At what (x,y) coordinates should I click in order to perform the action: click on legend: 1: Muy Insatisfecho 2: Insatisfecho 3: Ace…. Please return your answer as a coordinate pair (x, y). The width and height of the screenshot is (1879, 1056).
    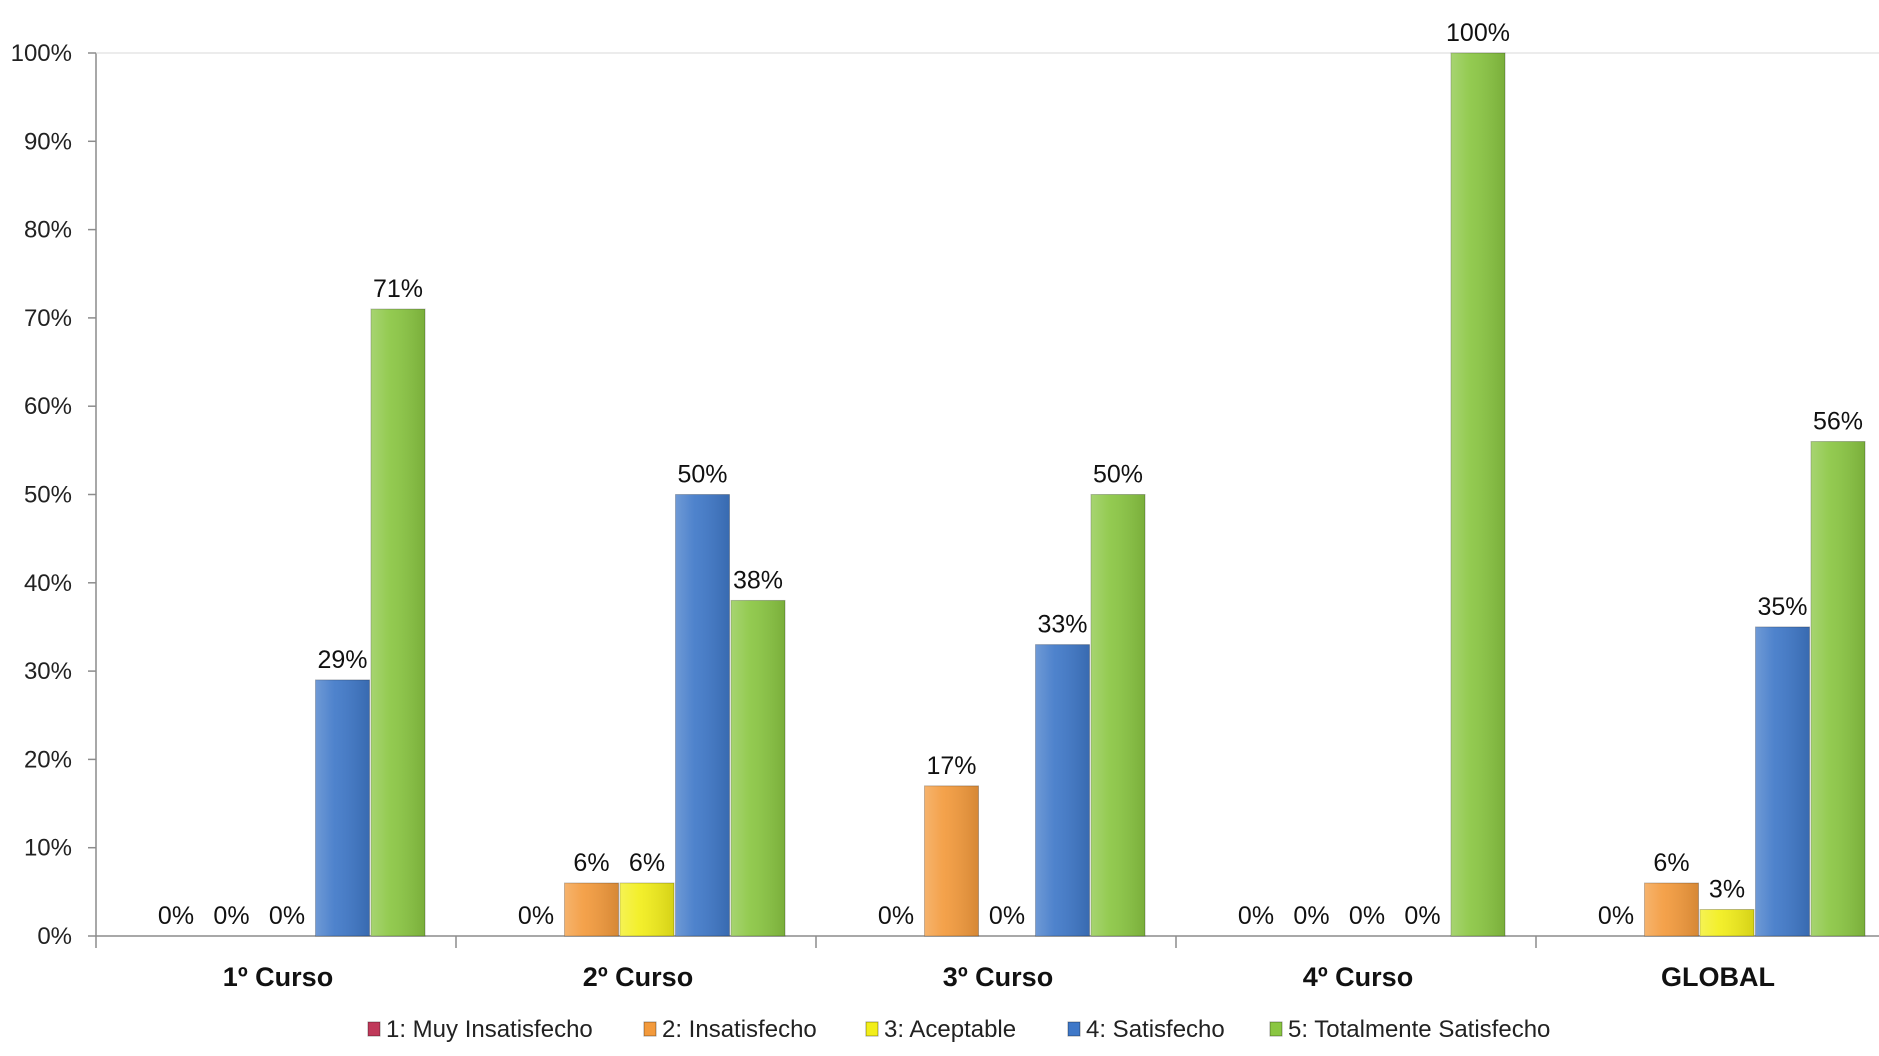
    Looking at the image, I should click on (958, 1029).